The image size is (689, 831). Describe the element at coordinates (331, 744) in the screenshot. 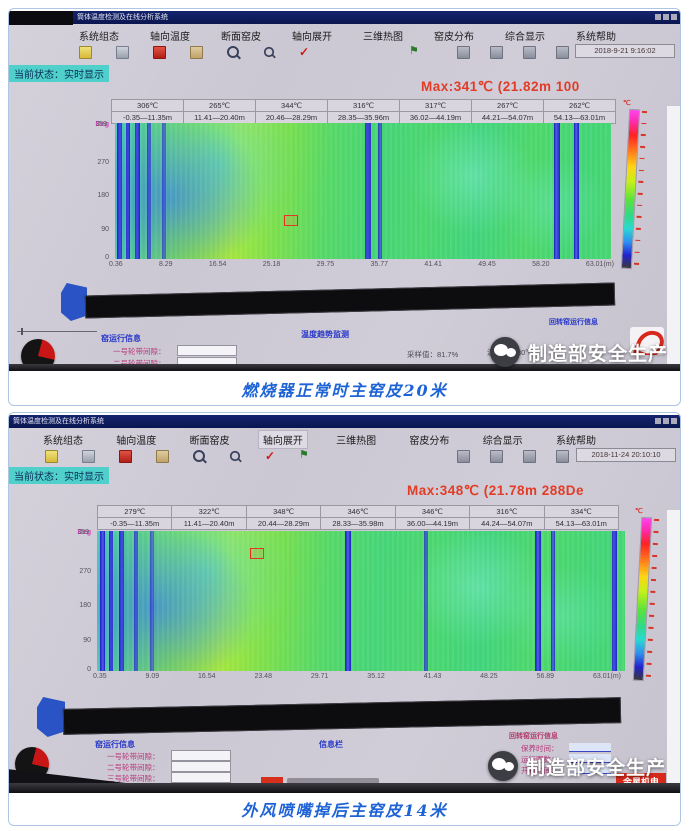

I see `info-bar-label: 信息栏` at that location.